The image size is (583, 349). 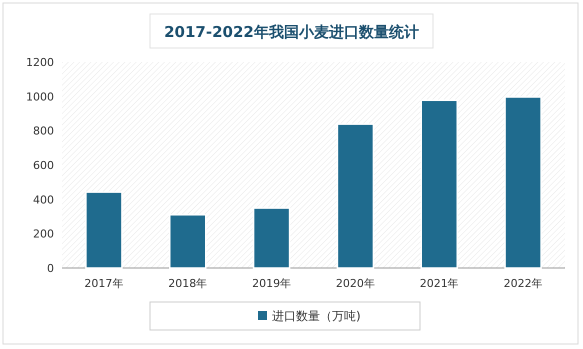 What do you see at coordinates (272, 283) in the screenshot?
I see `x-tick-label: 2019年` at bounding box center [272, 283].